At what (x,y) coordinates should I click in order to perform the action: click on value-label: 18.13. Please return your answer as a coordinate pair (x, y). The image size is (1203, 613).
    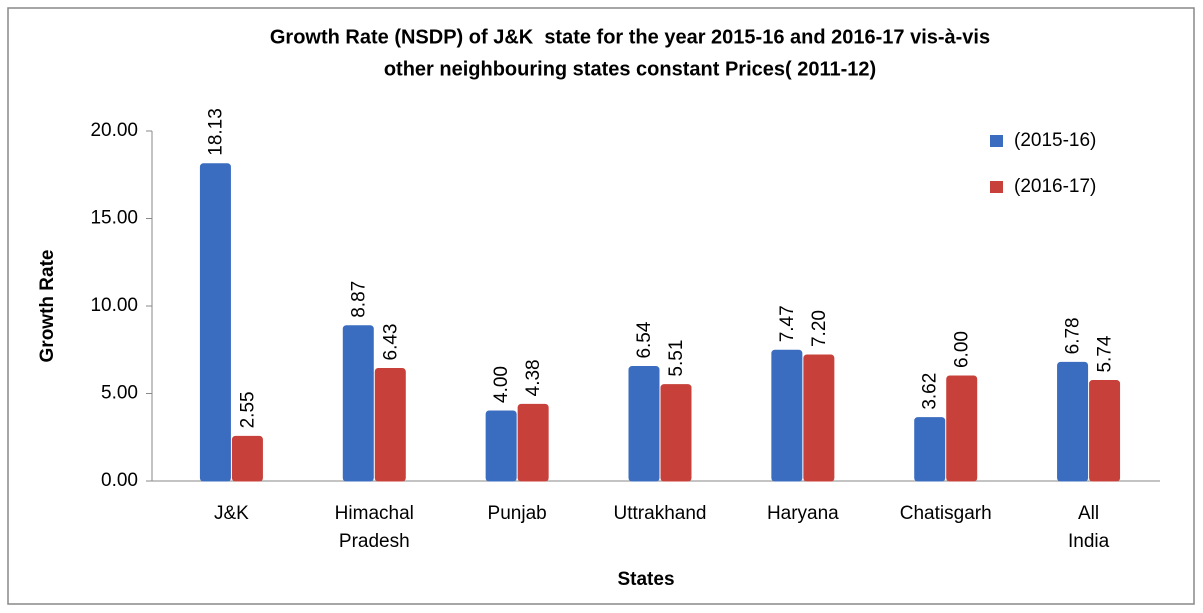
    Looking at the image, I should click on (215, 132).